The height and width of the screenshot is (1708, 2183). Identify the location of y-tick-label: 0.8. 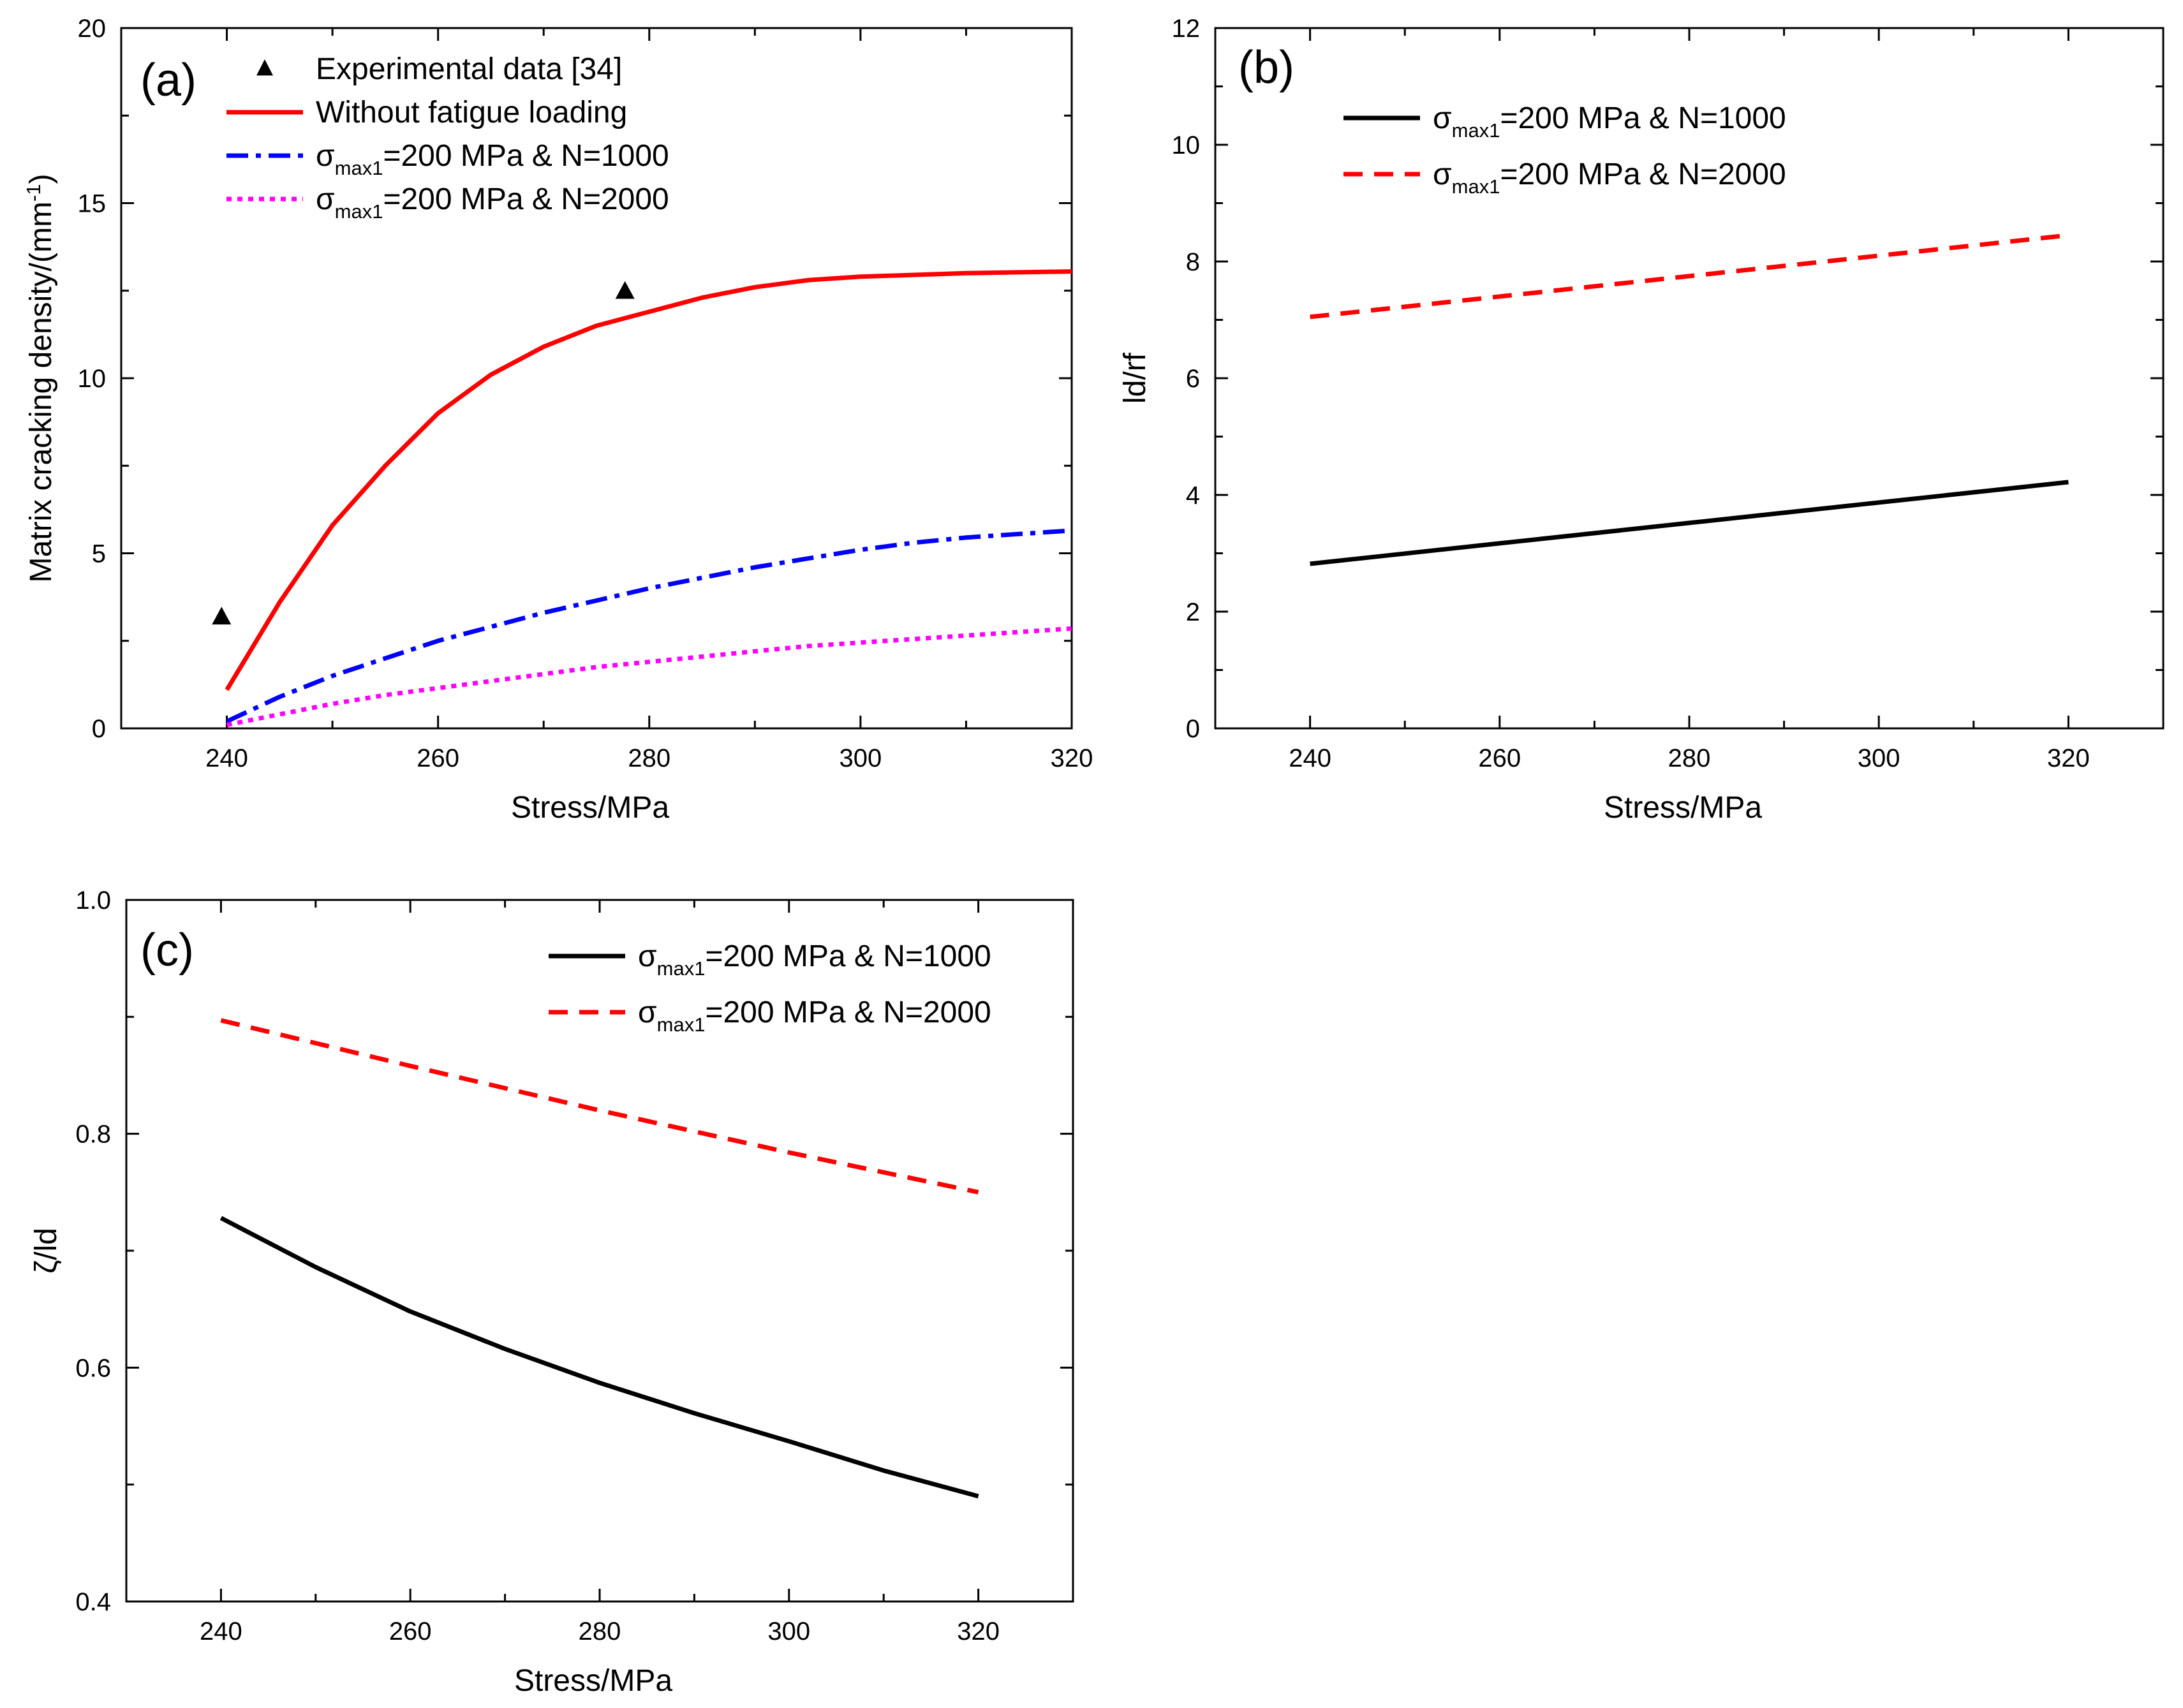
(93, 1135).